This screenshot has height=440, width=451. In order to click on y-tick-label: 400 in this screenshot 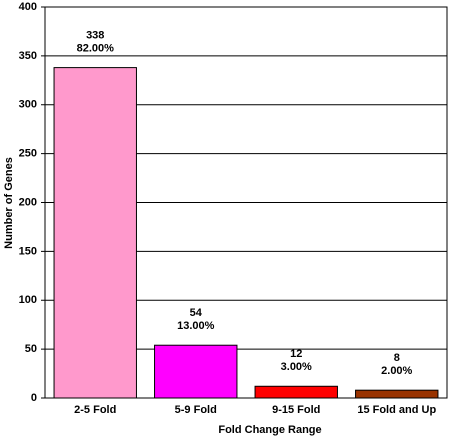, I will do `click(28, 7)`.